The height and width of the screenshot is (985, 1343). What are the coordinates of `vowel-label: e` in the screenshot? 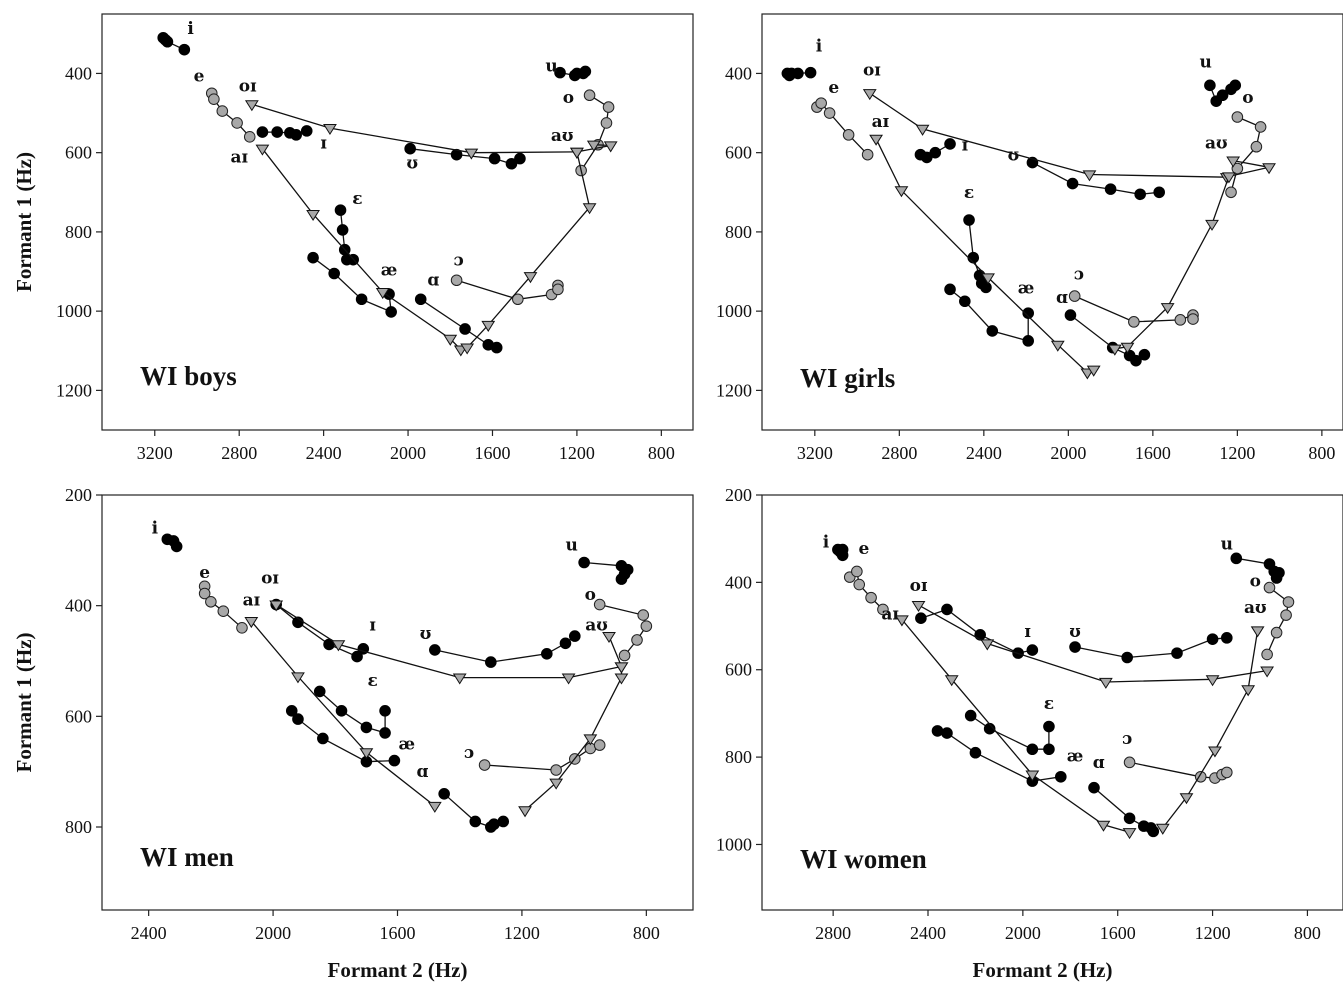 It's located at (864, 549).